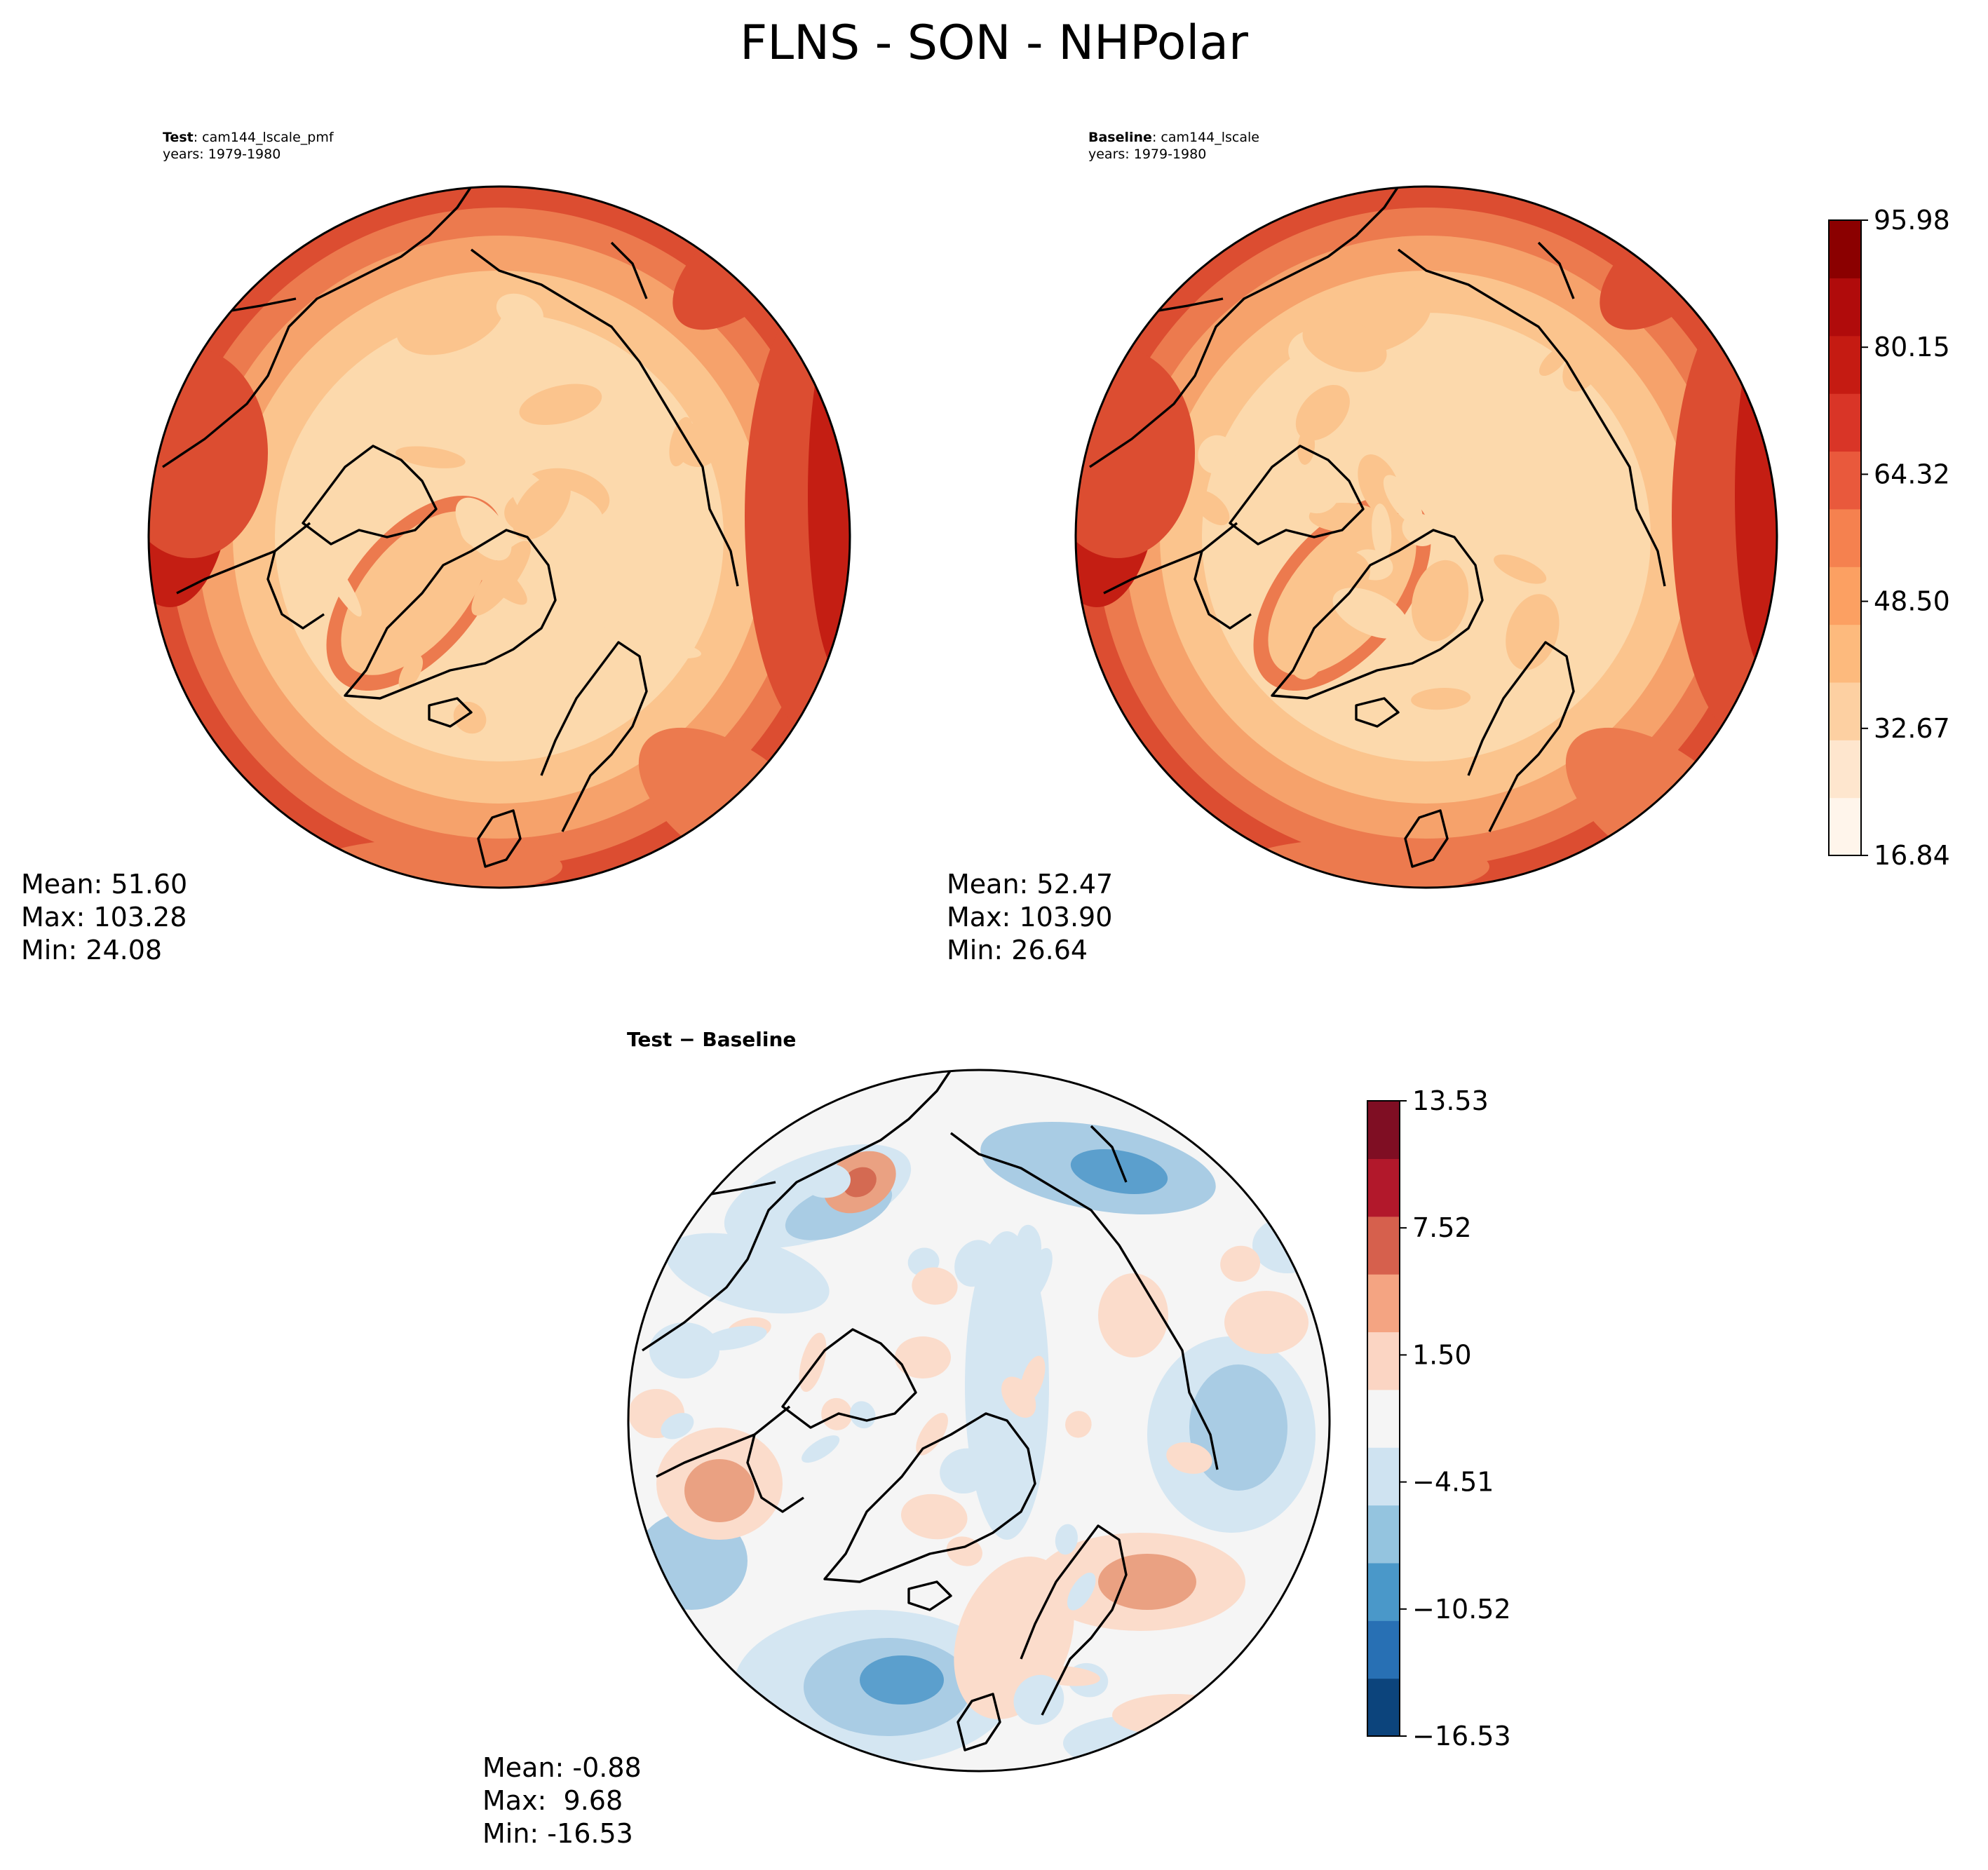 The height and width of the screenshot is (1870, 1988). I want to click on test-min: Min: 24.08, so click(92, 951).